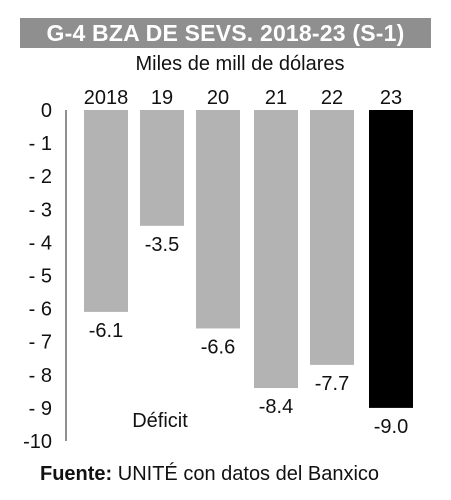  I want to click on source-note: Fuente: UNITÉ con datos del Banxico, so click(209, 473).